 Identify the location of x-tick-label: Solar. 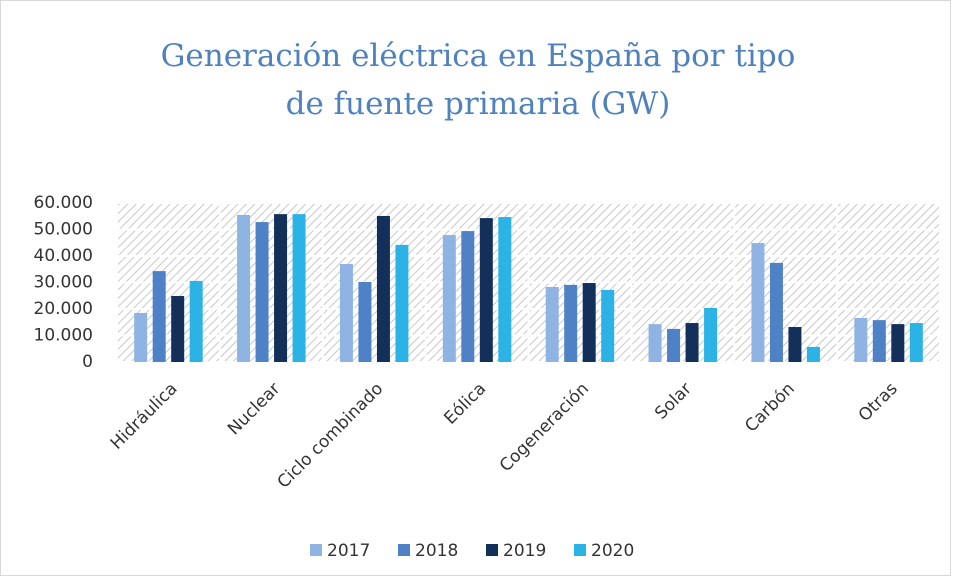
(673, 401).